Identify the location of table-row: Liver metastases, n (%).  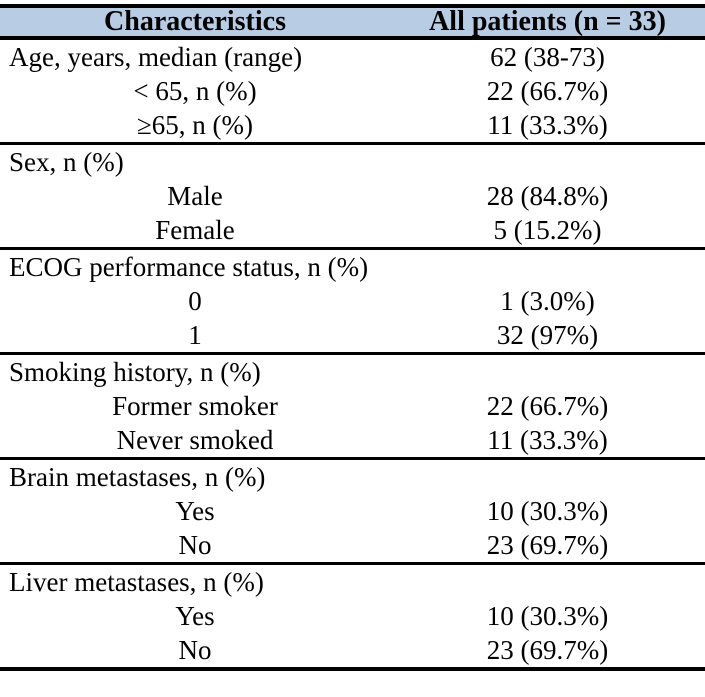
(352, 582).